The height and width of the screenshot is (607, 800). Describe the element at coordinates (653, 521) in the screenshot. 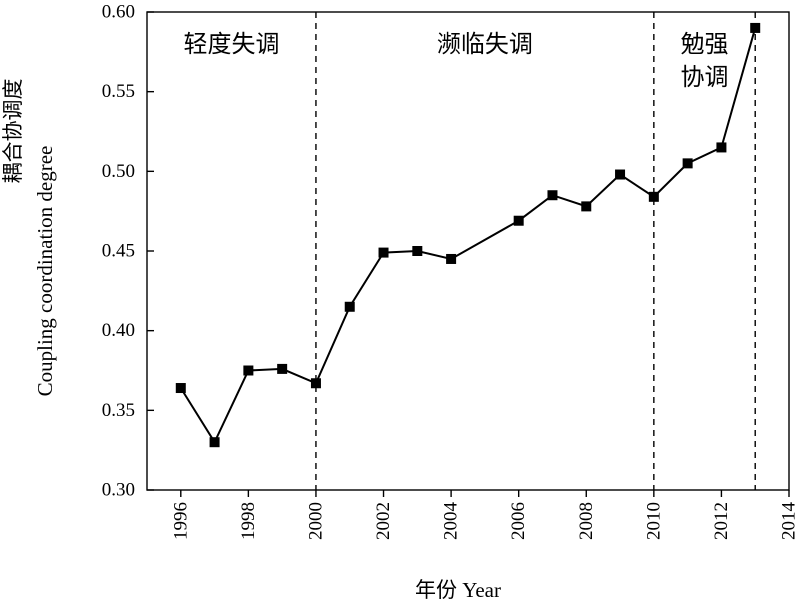

I see `x-tick-label: 2010` at that location.